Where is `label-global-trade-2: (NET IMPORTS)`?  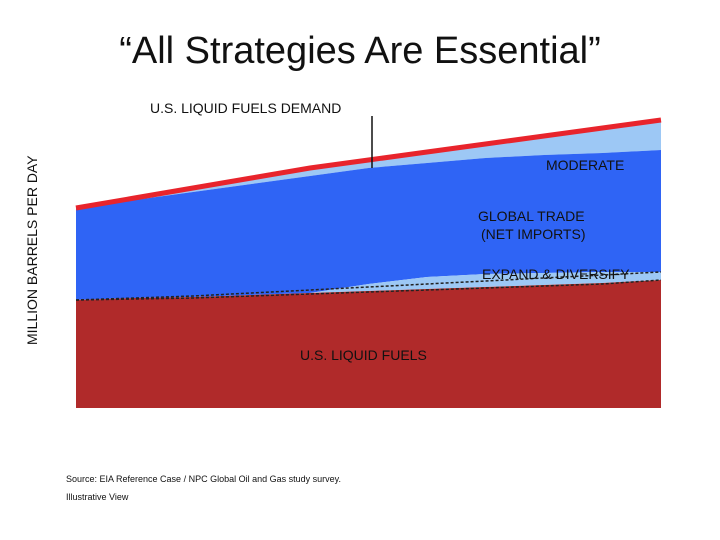
label-global-trade-2: (NET IMPORTS) is located at coordinates (533, 234).